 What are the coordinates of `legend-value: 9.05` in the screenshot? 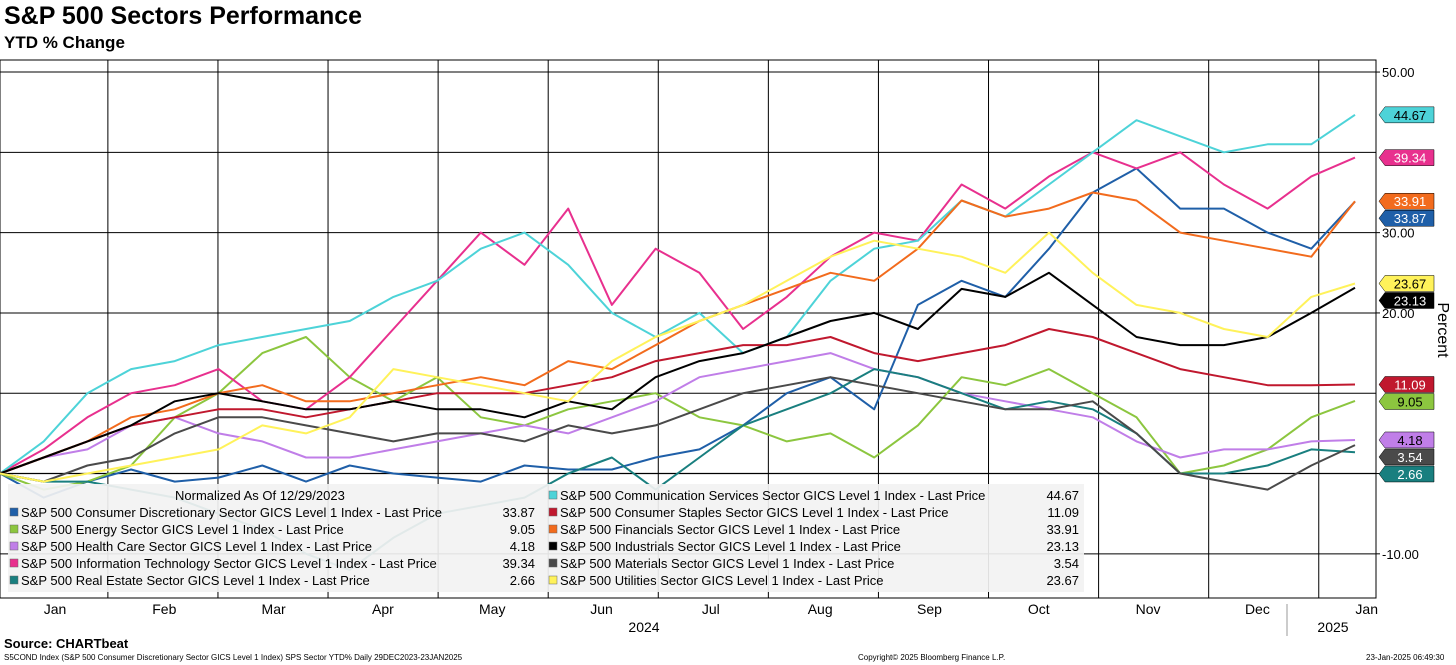 It's located at (522, 529).